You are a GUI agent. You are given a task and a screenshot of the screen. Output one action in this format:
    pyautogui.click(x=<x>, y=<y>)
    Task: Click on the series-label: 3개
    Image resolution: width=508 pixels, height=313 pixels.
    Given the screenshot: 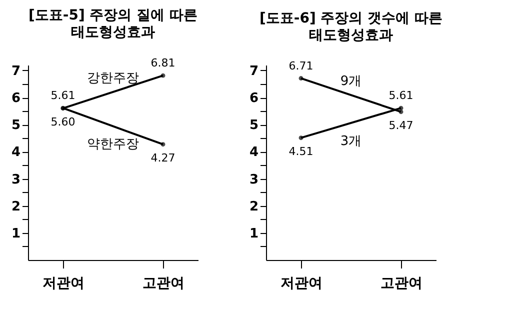 What is the action you would take?
    pyautogui.click(x=351, y=141)
    